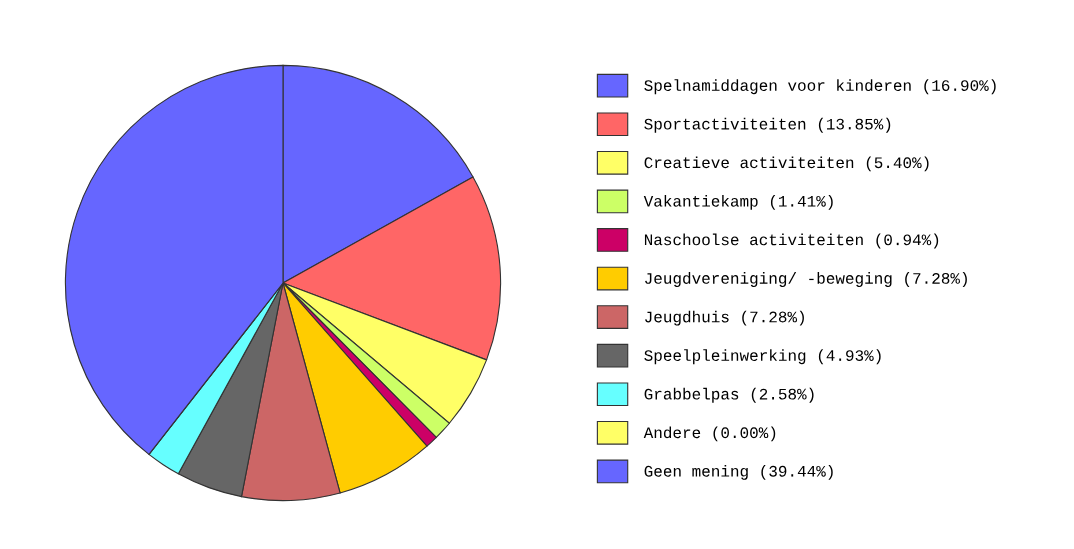 The image size is (1074, 549). Describe the element at coordinates (767, 125) in the screenshot. I see `legend-label: Sportactiviteiten (13.85%)` at that location.